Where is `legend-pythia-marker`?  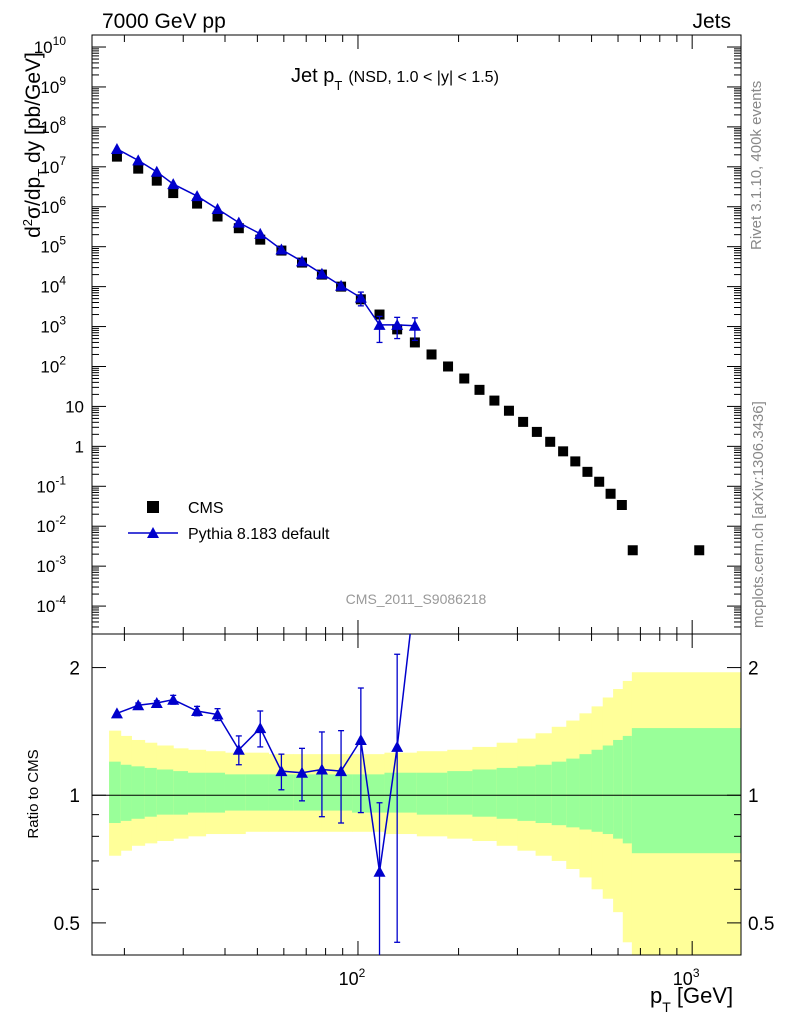 legend-pythia-marker is located at coordinates (153, 532).